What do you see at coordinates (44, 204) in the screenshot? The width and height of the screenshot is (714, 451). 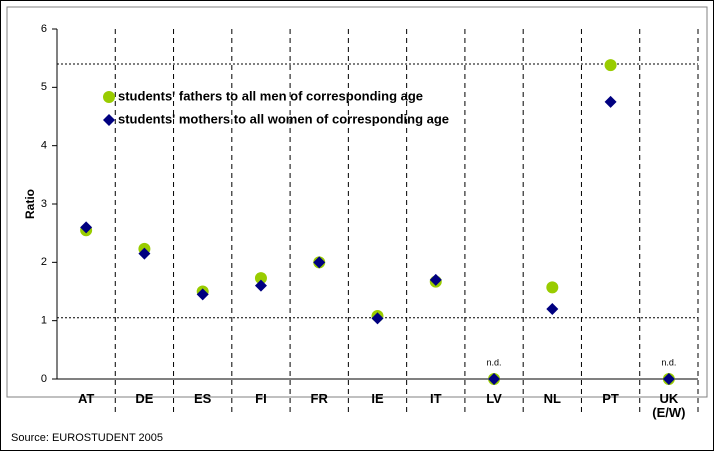 I see `y-tick-label: 3` at bounding box center [44, 204].